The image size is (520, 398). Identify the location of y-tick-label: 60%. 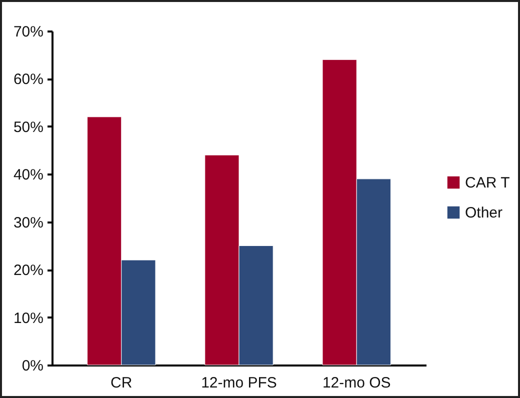
(28, 79).